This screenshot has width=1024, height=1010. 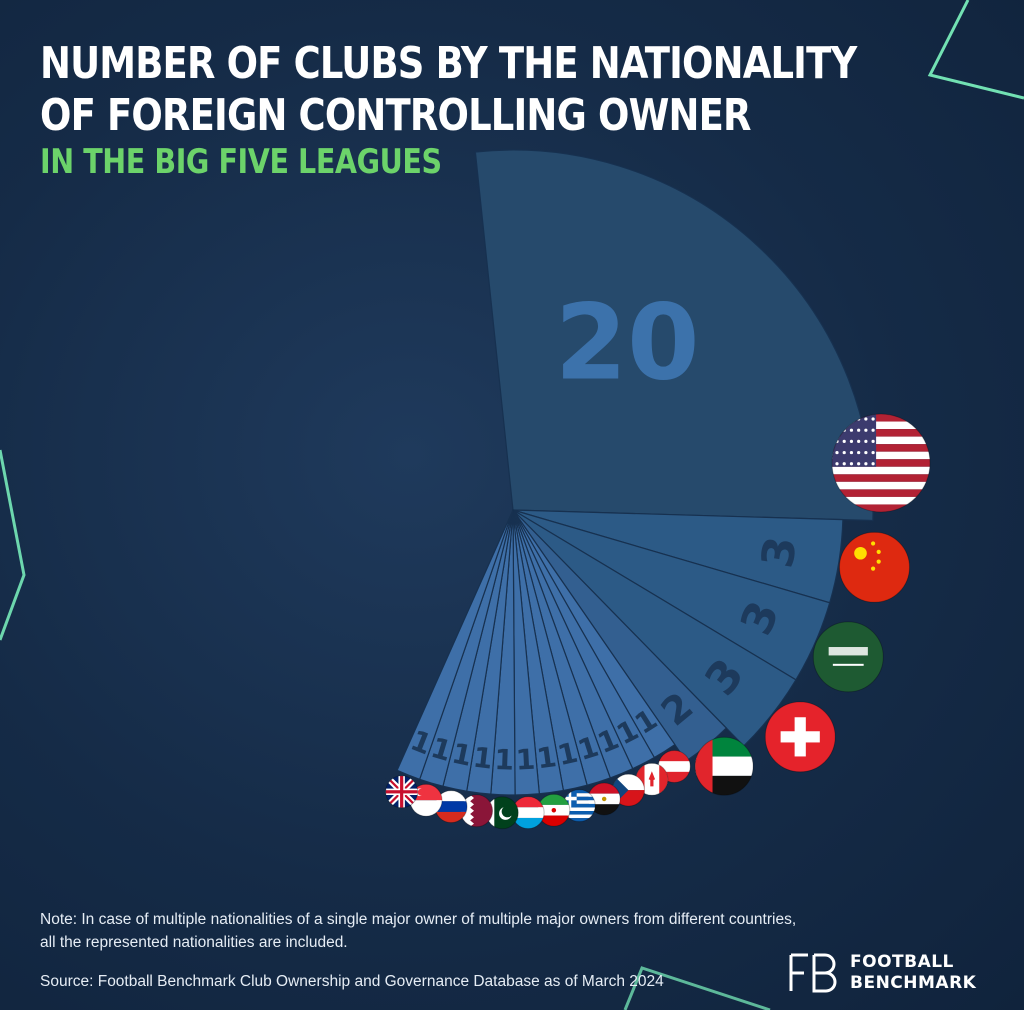 What do you see at coordinates (451, 806) in the screenshot?
I see `flag-russia-icon` at bounding box center [451, 806].